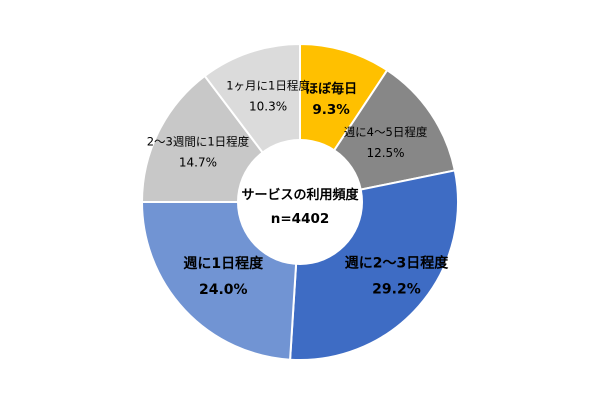 This screenshot has height=400, width=600. Describe the element at coordinates (386, 132) in the screenshot. I see `slice-category-label: 週に4～5日程度` at that location.